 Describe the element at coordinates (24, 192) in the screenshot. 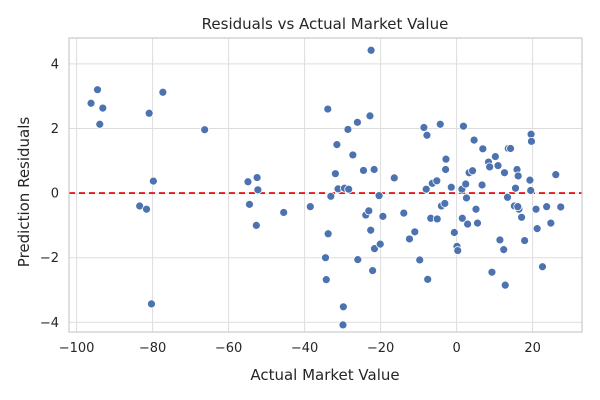

I see `y-axis-label: Prediction Residuals` at that location.